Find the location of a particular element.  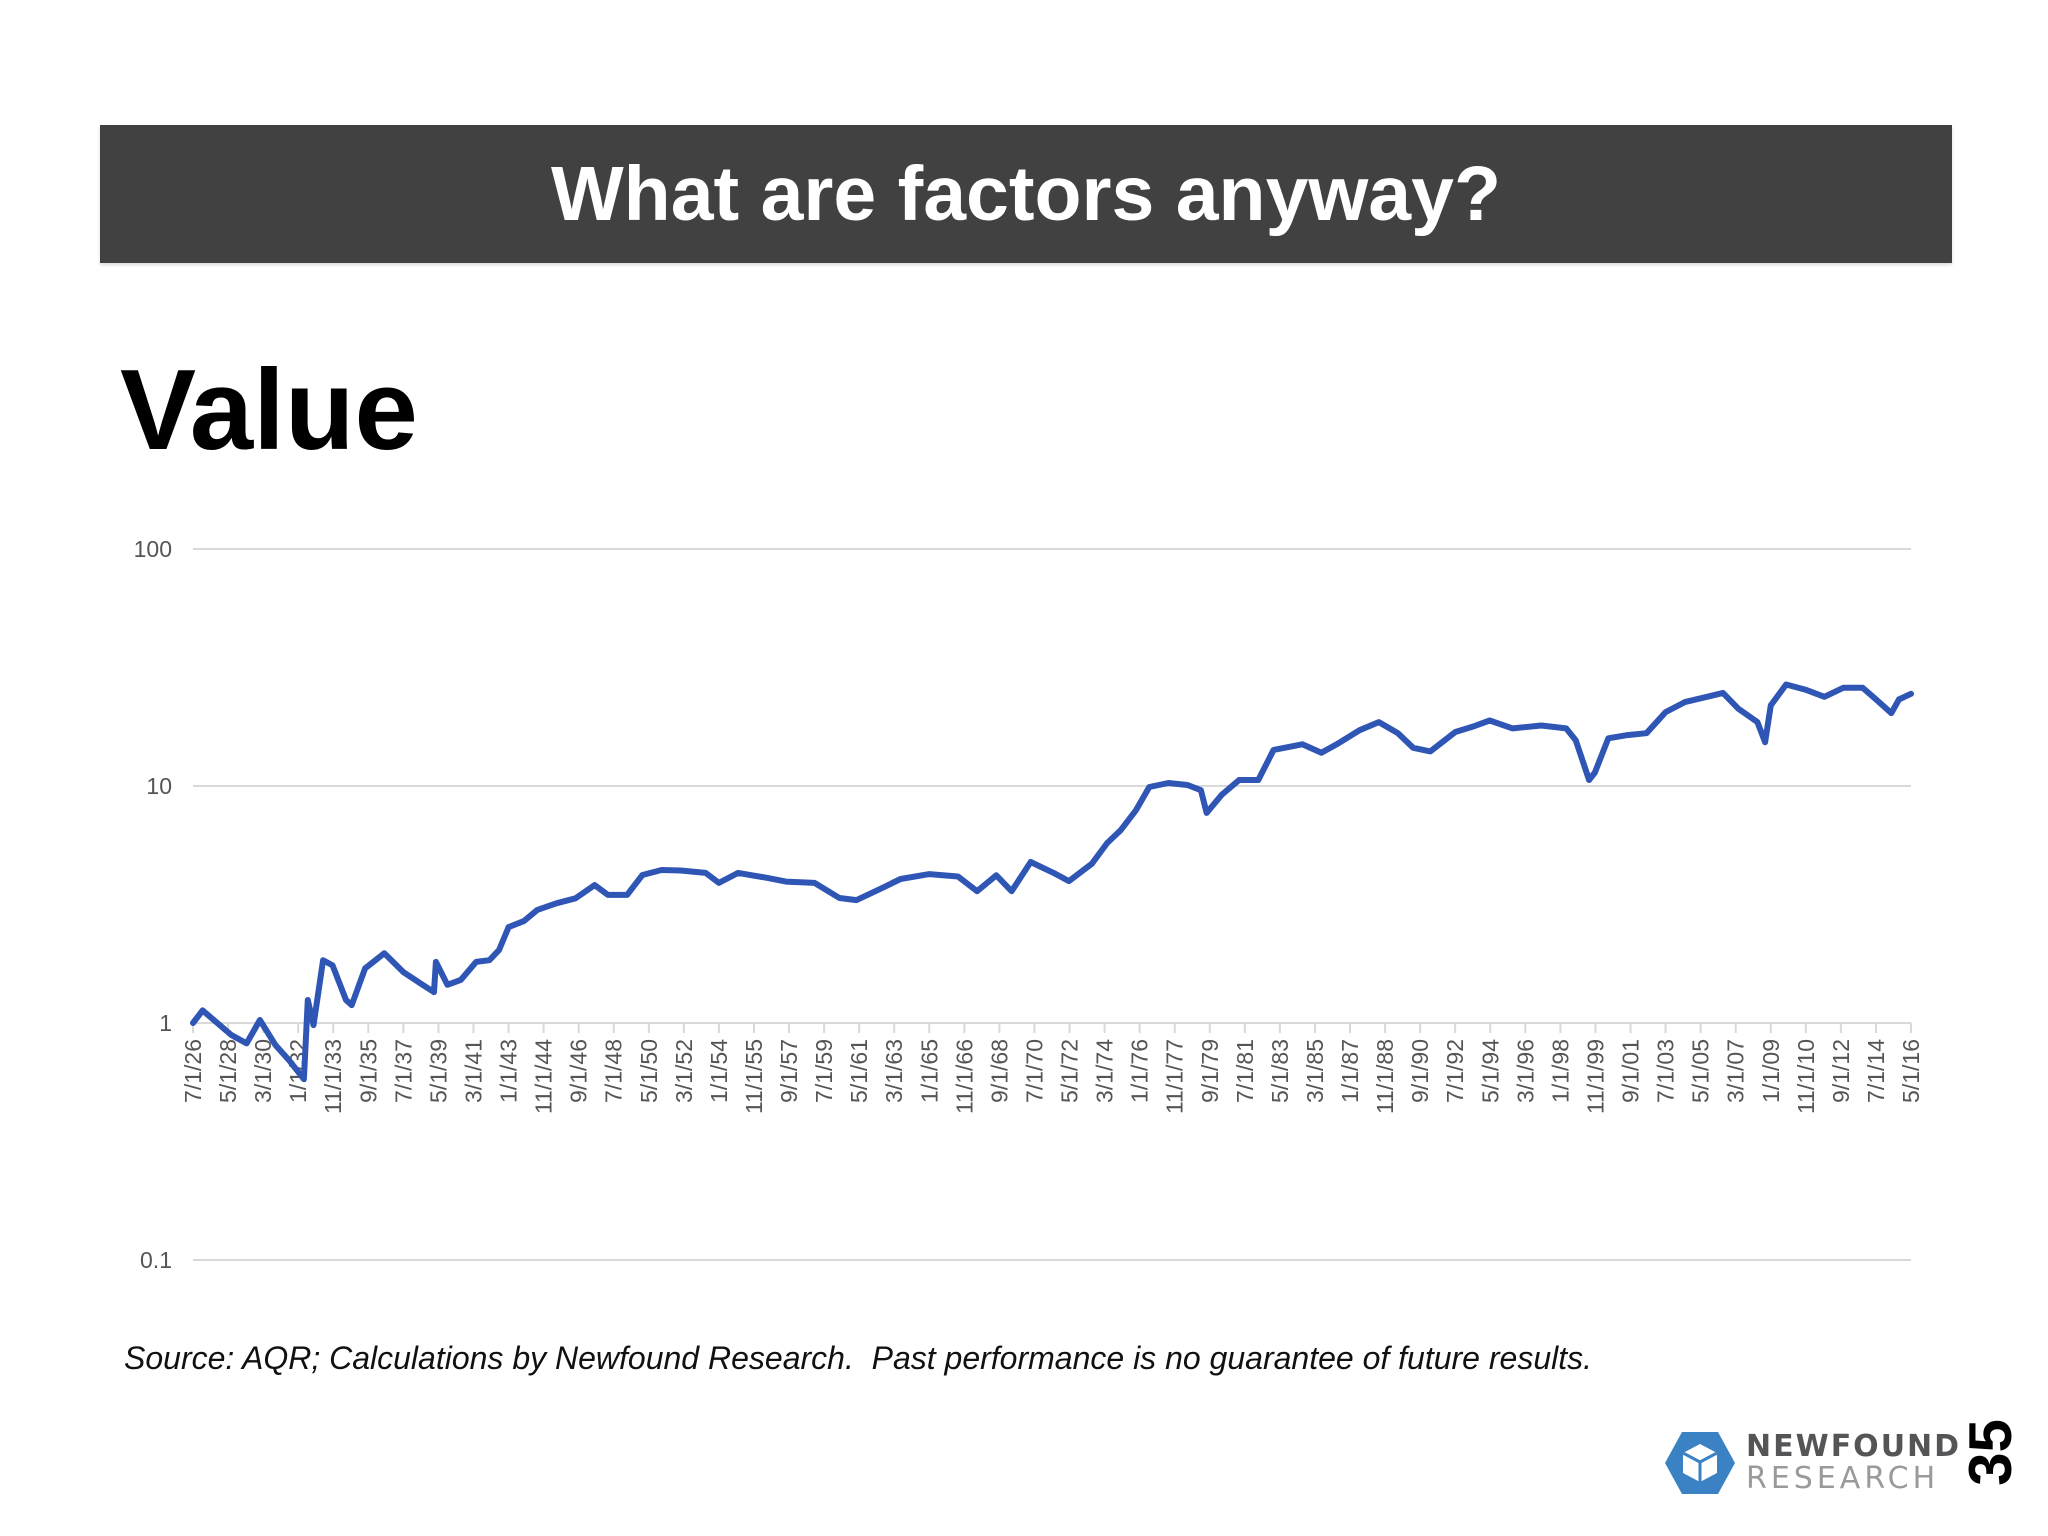

y-tick-label: 10 is located at coordinates (159, 786).